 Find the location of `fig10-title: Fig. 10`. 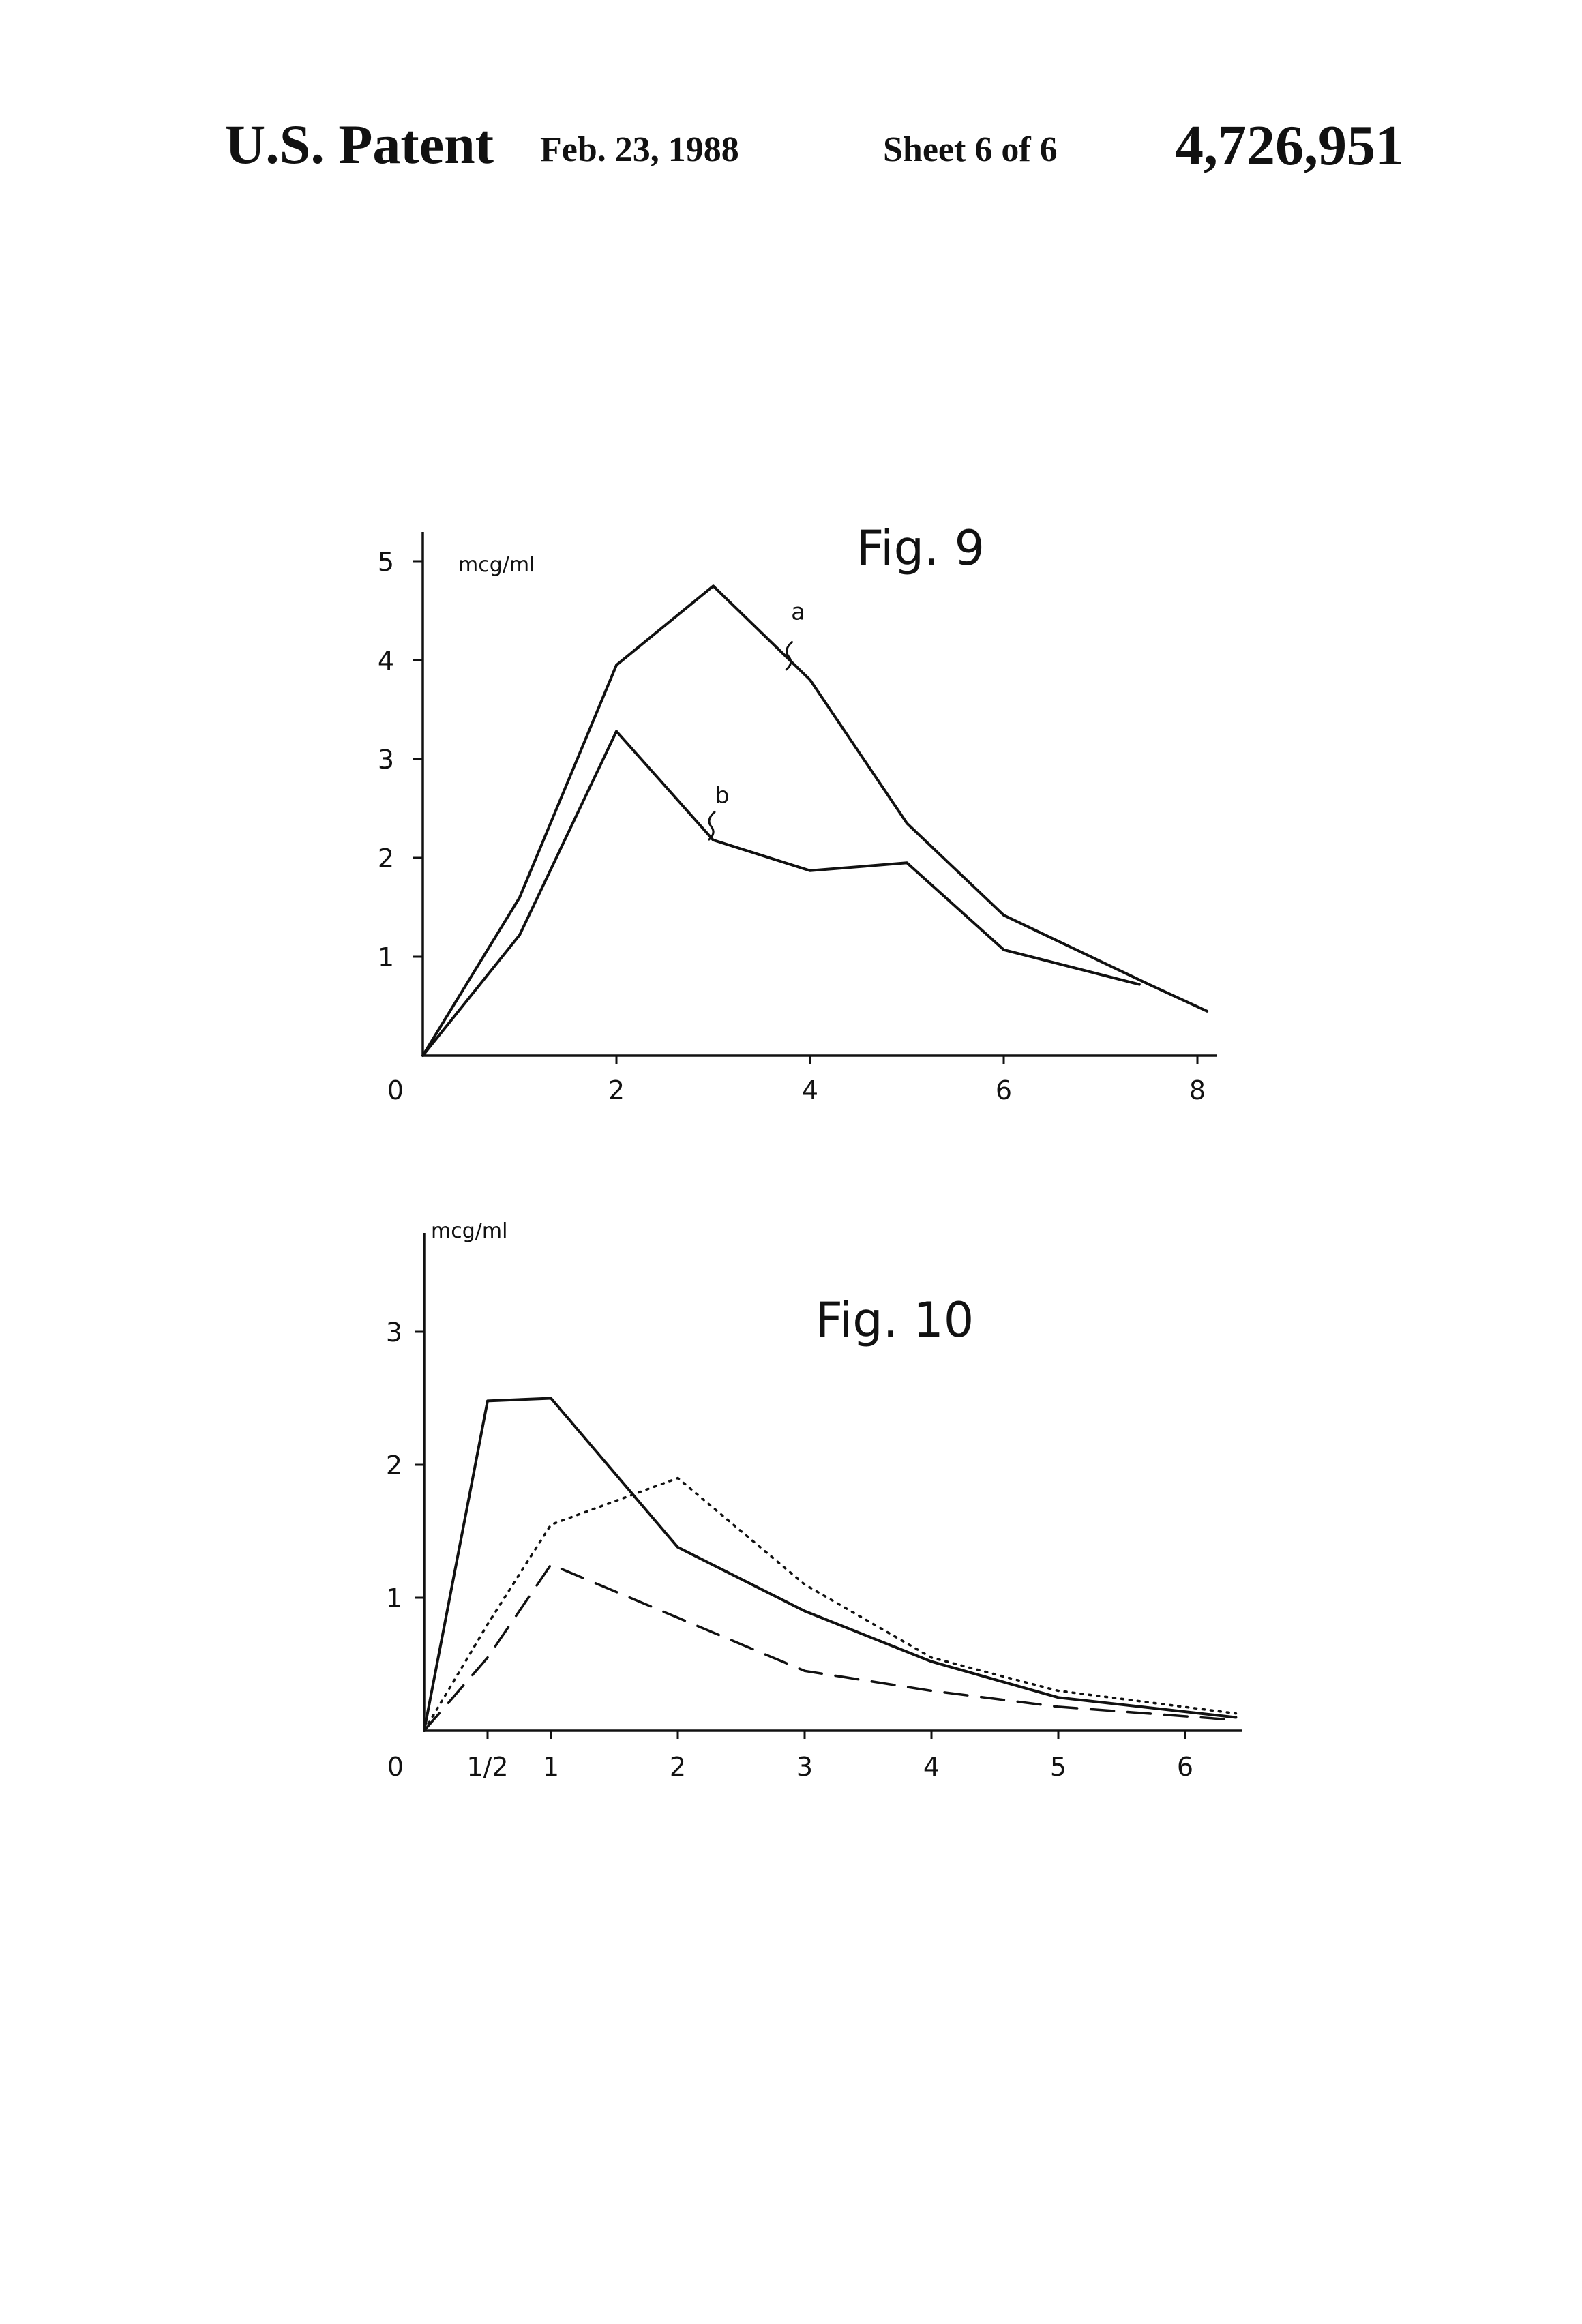

fig10-title: Fig. 10 is located at coordinates (895, 1320).